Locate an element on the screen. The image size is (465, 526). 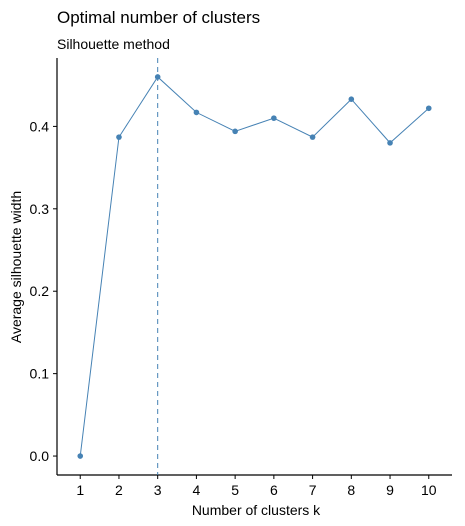
x-tick-label: 2 is located at coordinates (119, 490).